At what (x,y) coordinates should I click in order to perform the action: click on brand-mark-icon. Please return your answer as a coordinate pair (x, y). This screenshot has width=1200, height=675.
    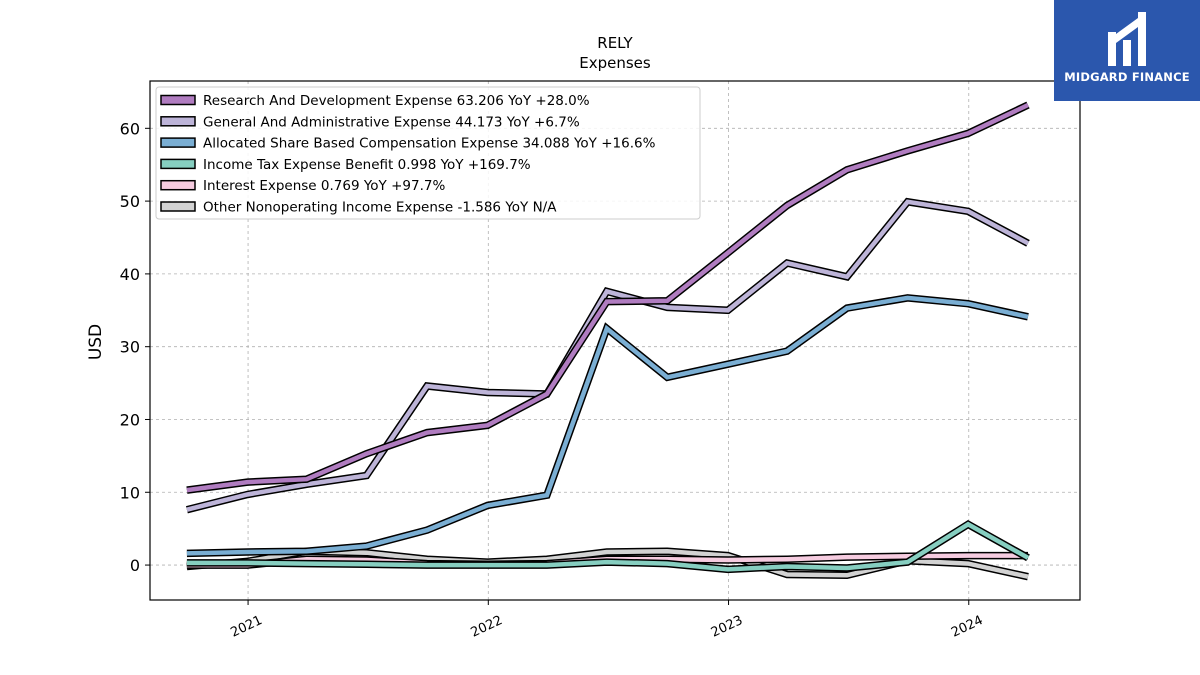
    Looking at the image, I should click on (1127, 39).